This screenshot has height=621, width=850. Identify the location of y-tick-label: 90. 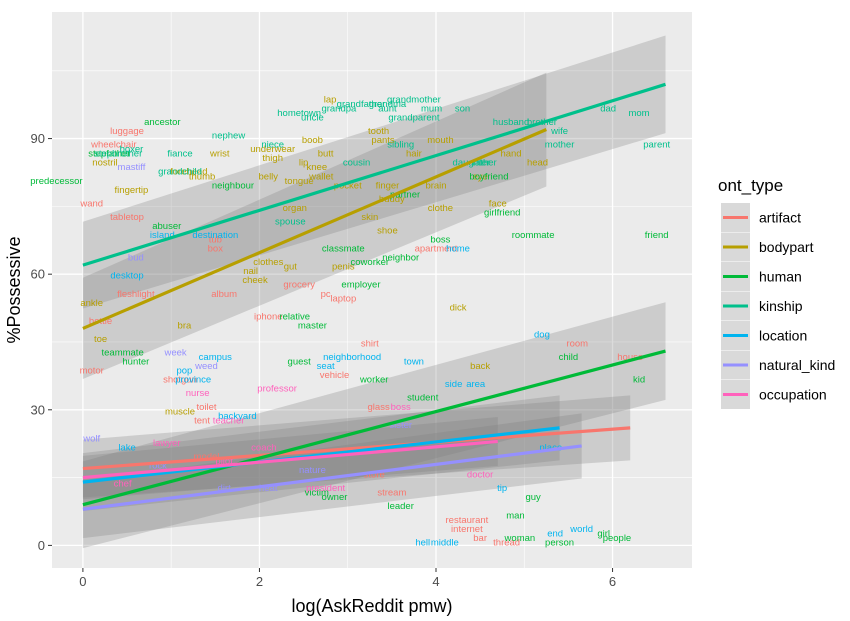
(38, 138).